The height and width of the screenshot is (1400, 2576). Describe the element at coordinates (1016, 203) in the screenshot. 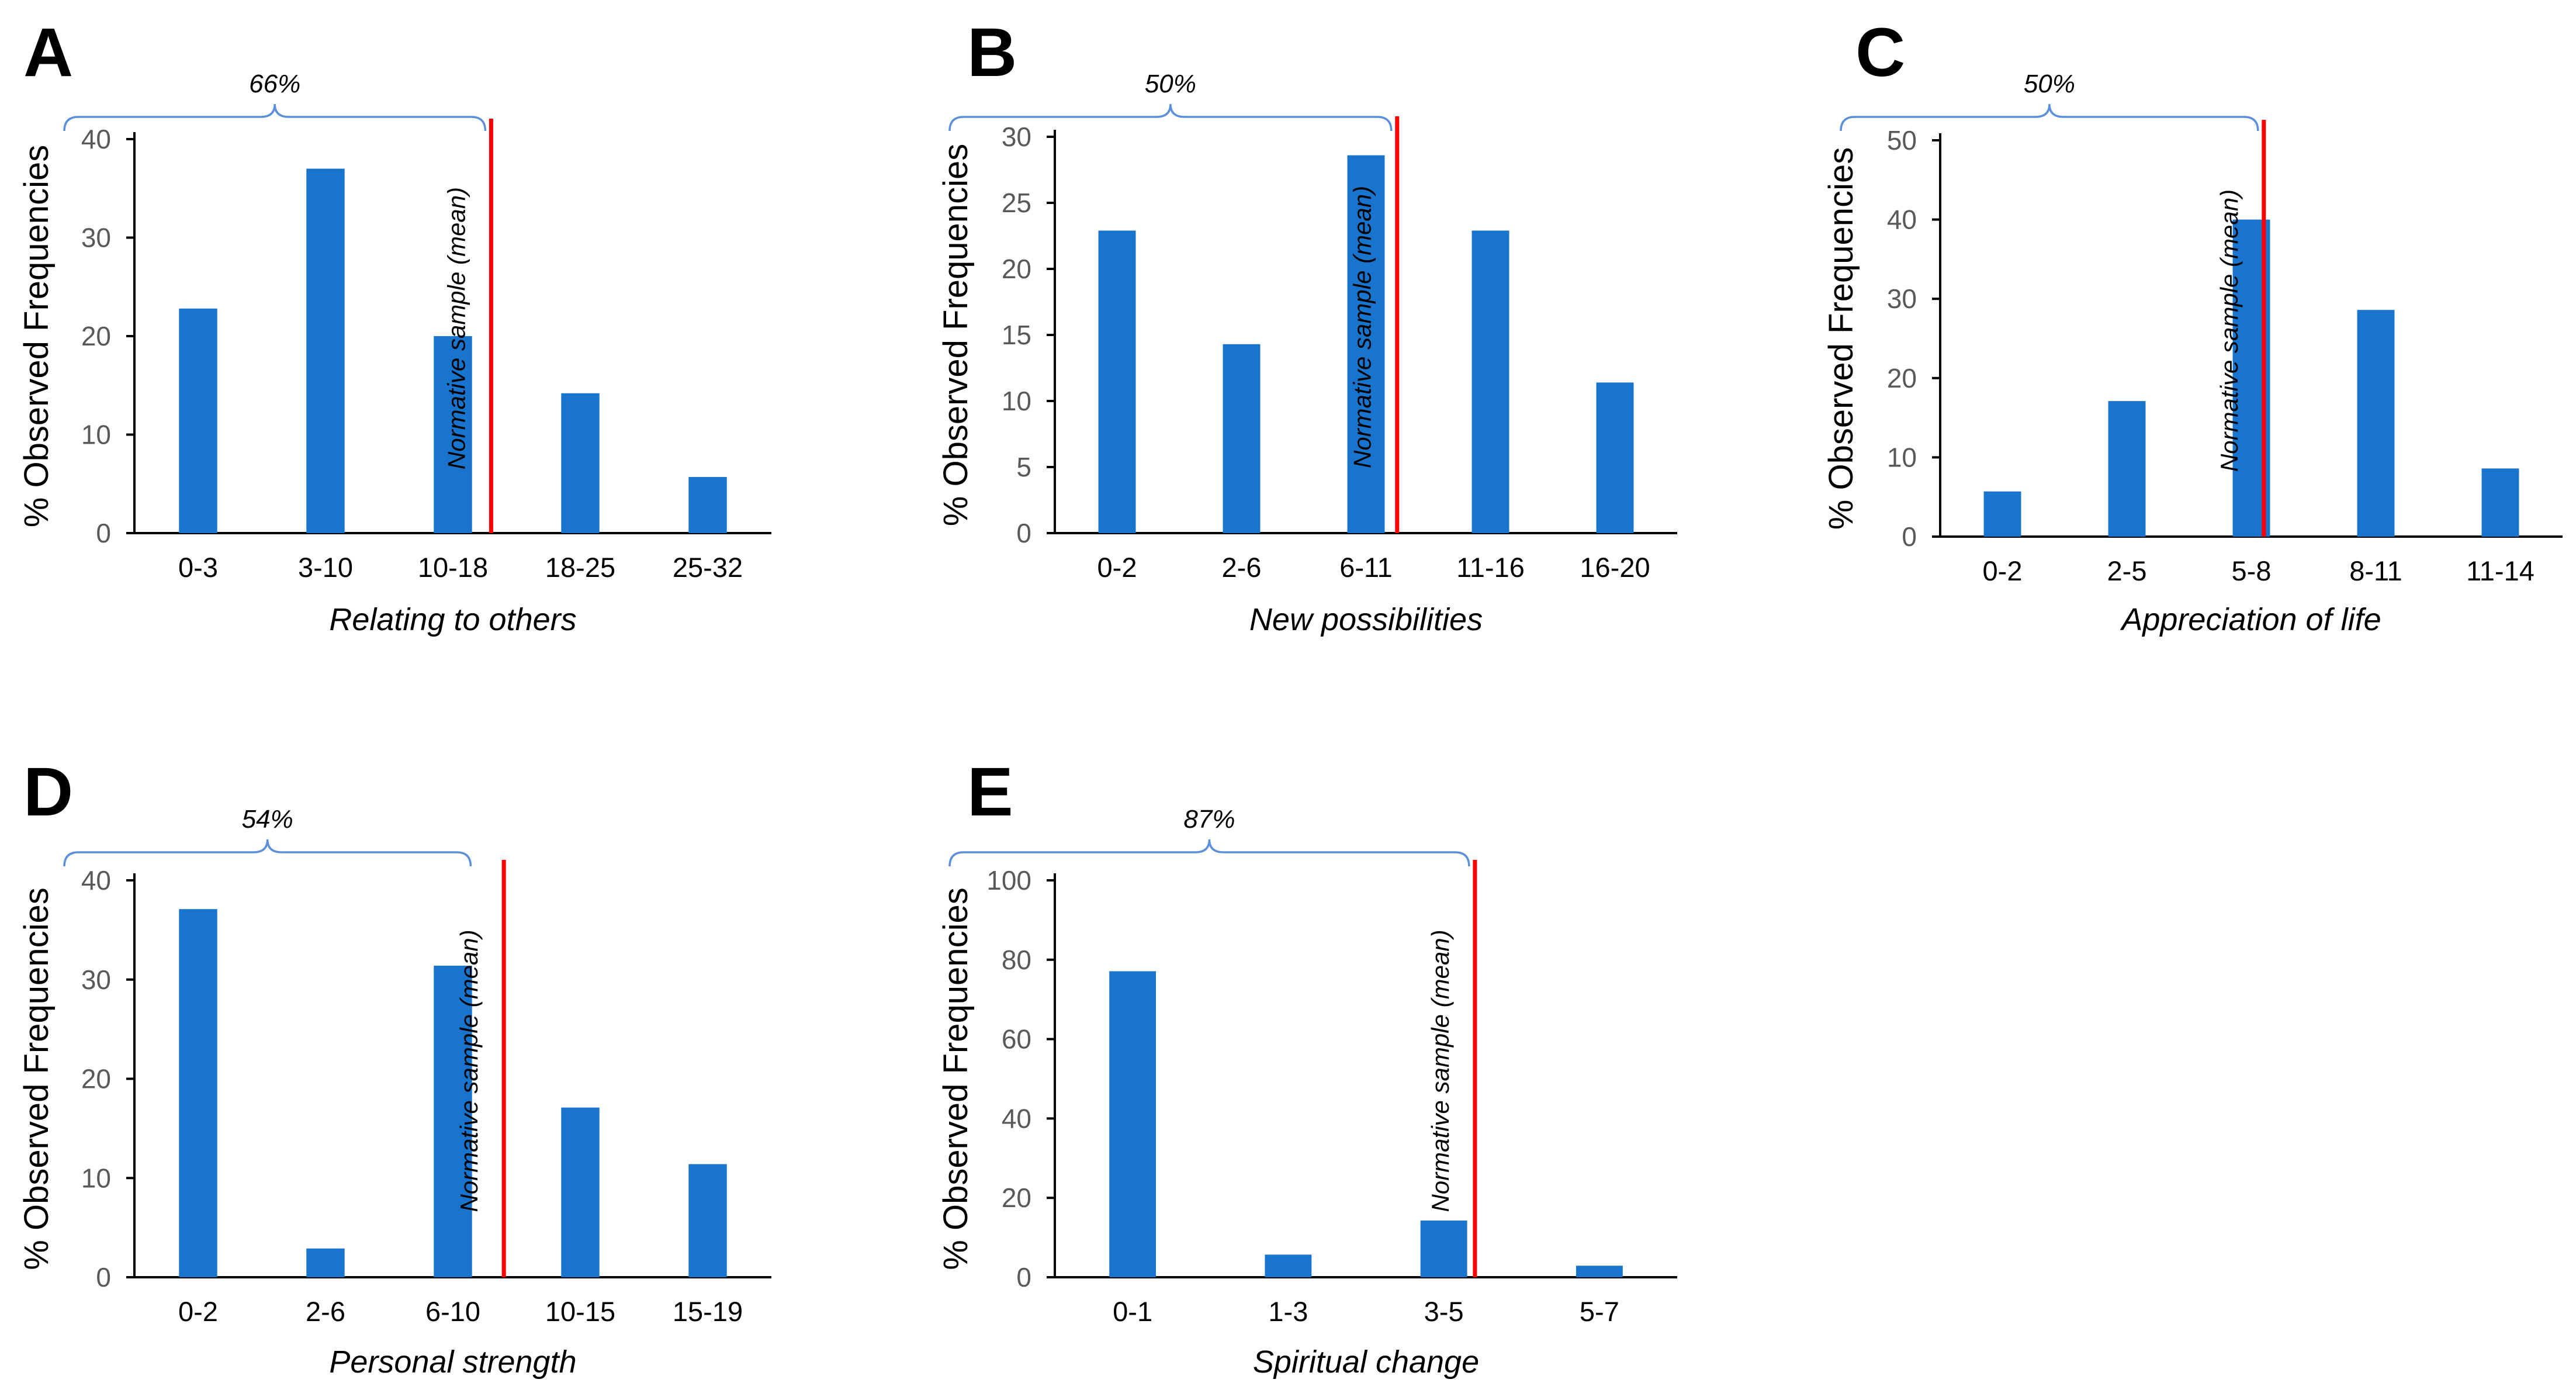

I see `y-tick-label: 25` at that location.